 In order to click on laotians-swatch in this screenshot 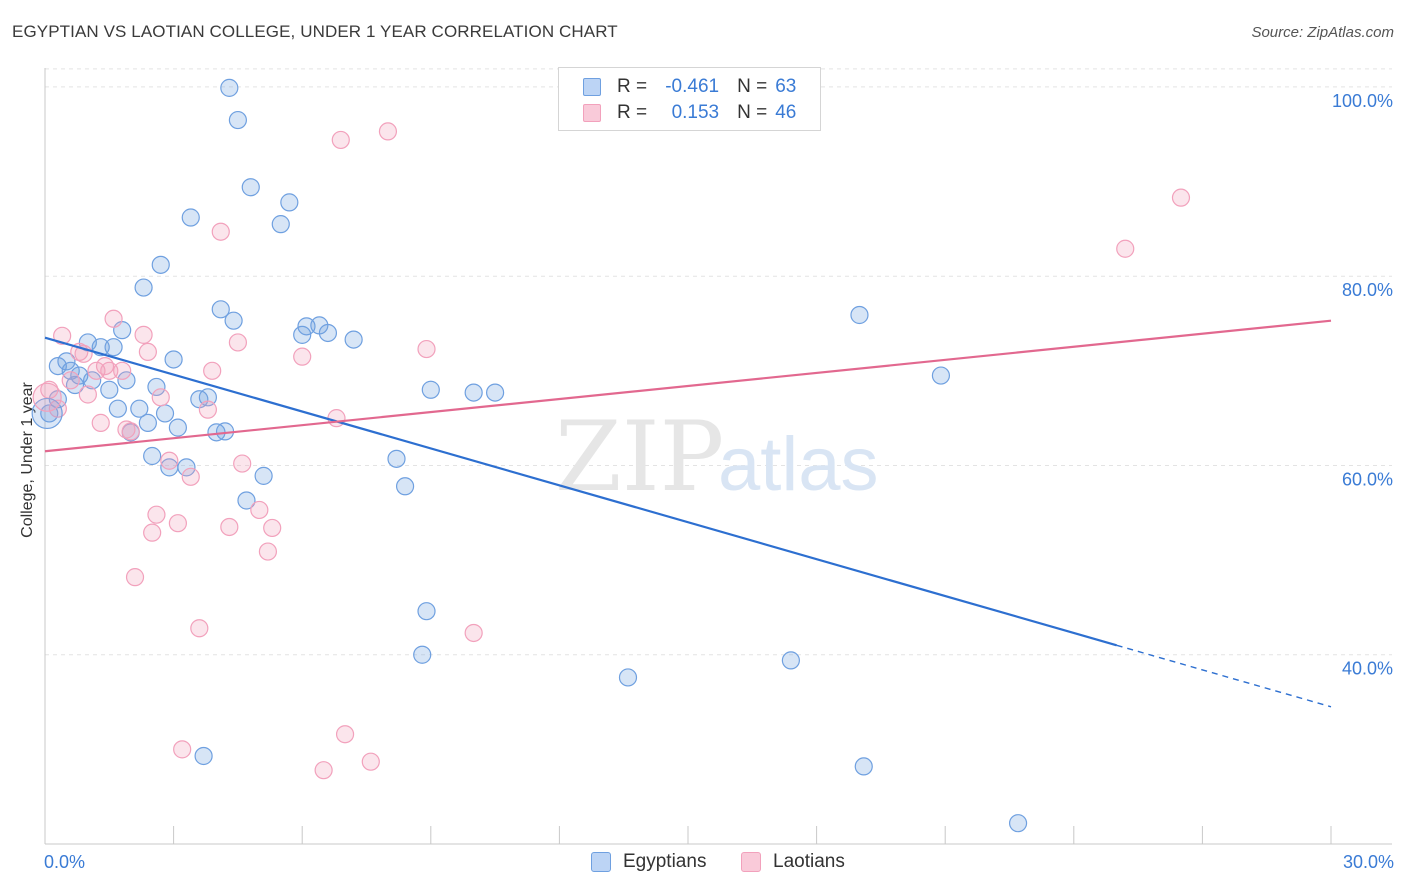, I will do `click(592, 113)`.